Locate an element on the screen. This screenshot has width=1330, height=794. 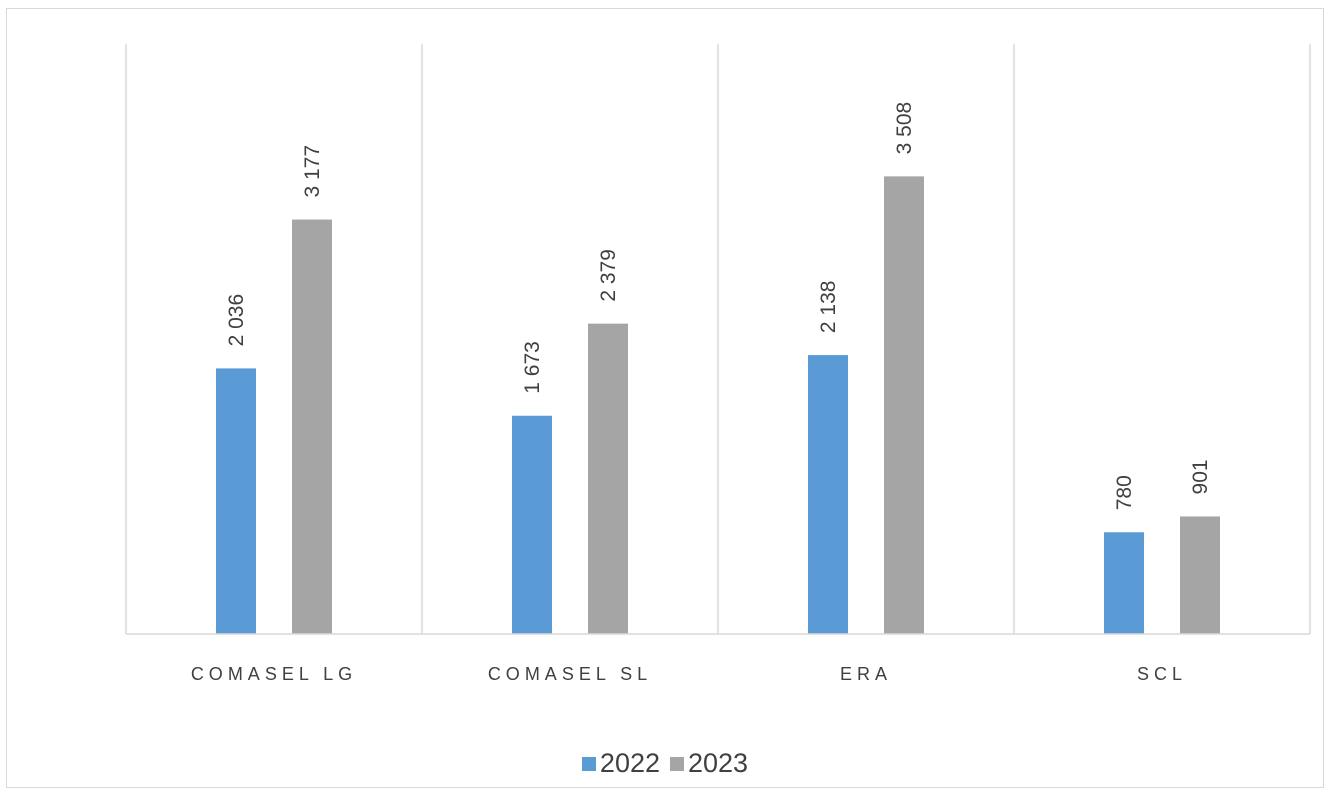
category-label: COMASEL LG is located at coordinates (274, 674).